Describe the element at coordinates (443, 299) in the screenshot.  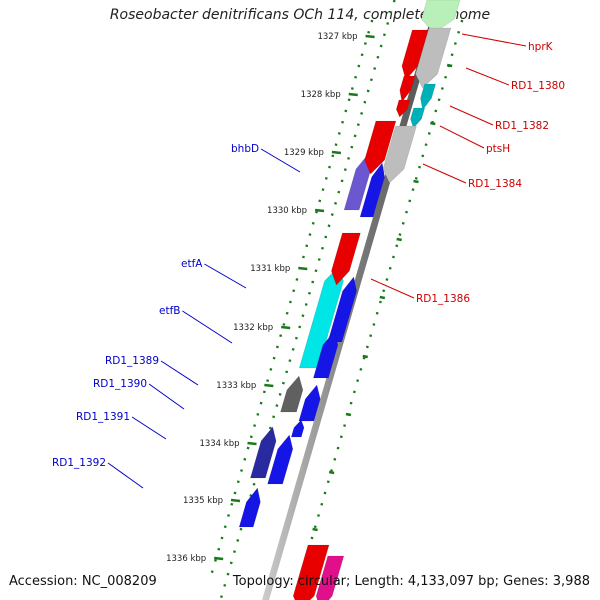
I see `gene-label-reverse: RD1_1386` at that location.